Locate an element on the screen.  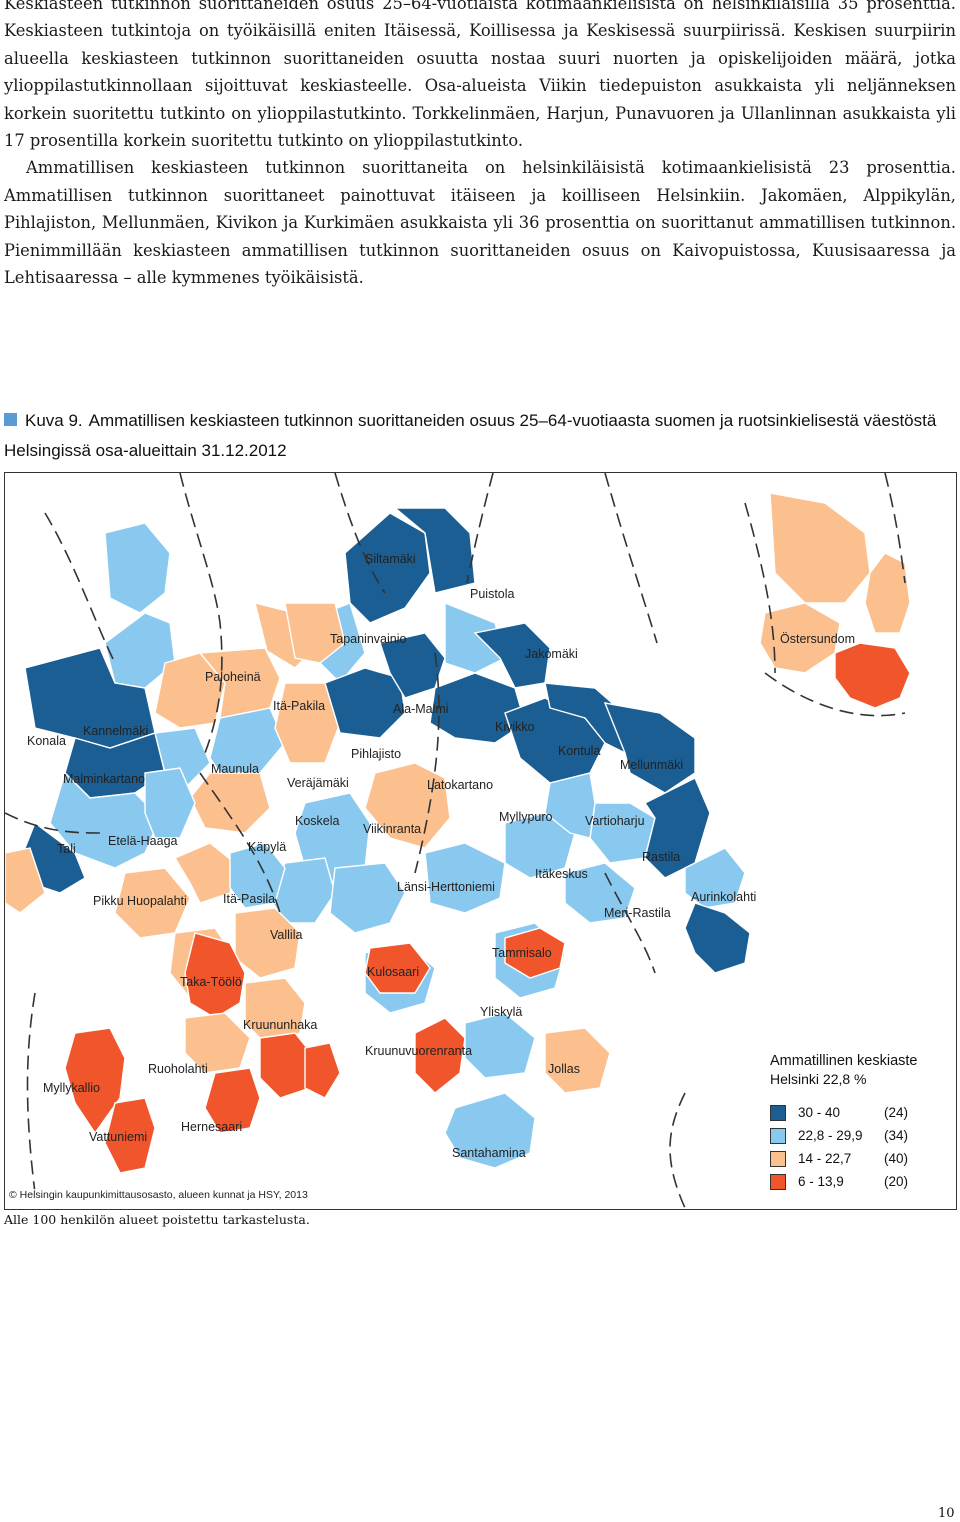
area-label: Tali is located at coordinates (66, 849).